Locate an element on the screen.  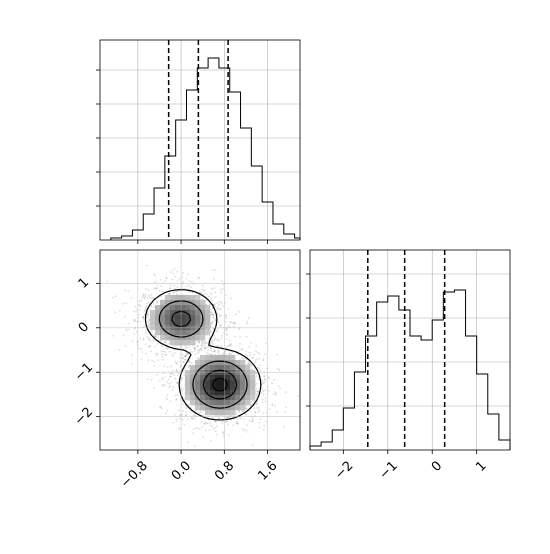
density-cells is located at coordinates (203, 355).